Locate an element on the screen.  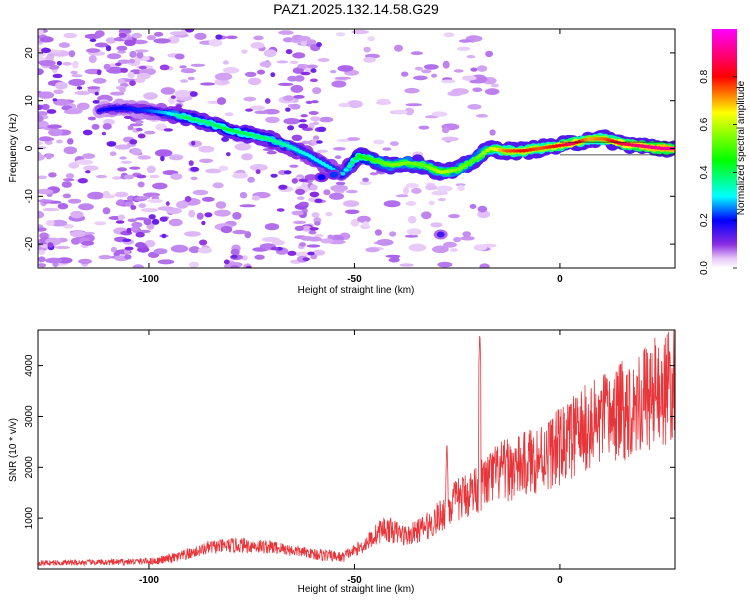
colorbar-ticks: 0.0 0.2 0.4 0.6 0.8 is located at coordinates (718, 172).